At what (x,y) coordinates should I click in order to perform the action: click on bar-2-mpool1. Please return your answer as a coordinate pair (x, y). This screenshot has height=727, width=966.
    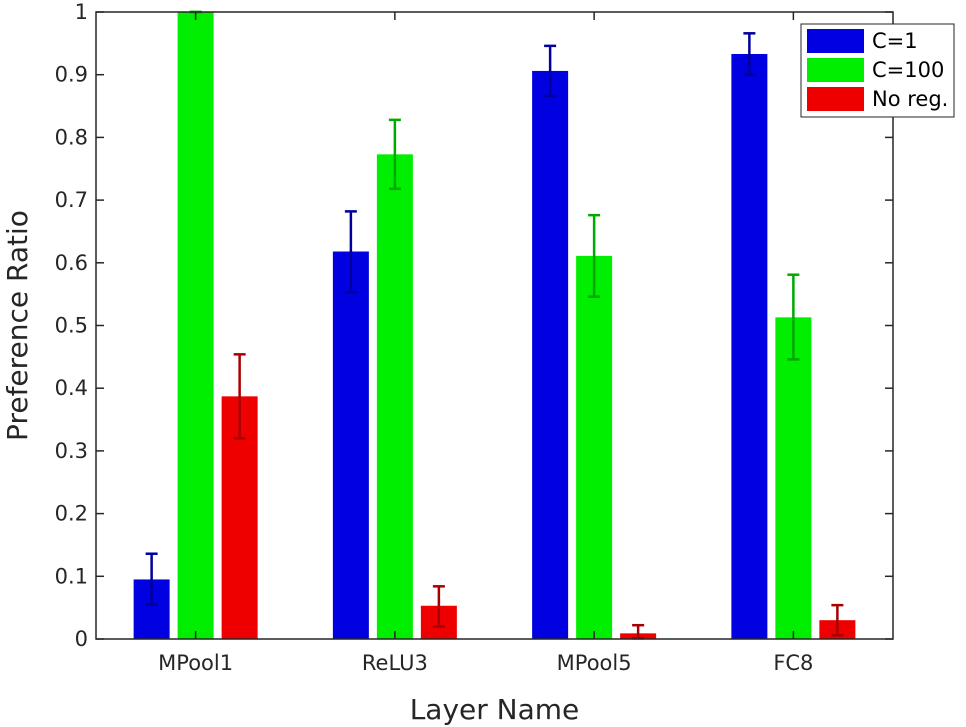
    Looking at the image, I should click on (195, 325).